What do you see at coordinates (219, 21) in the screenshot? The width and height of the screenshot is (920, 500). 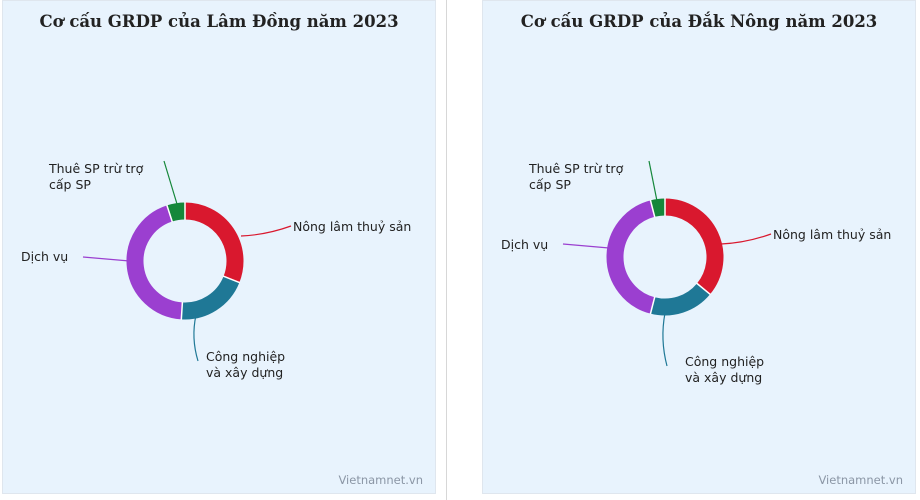 I see `chart-title: Cơ cấu GRDP của Lâm Đồng năm 2023` at bounding box center [219, 21].